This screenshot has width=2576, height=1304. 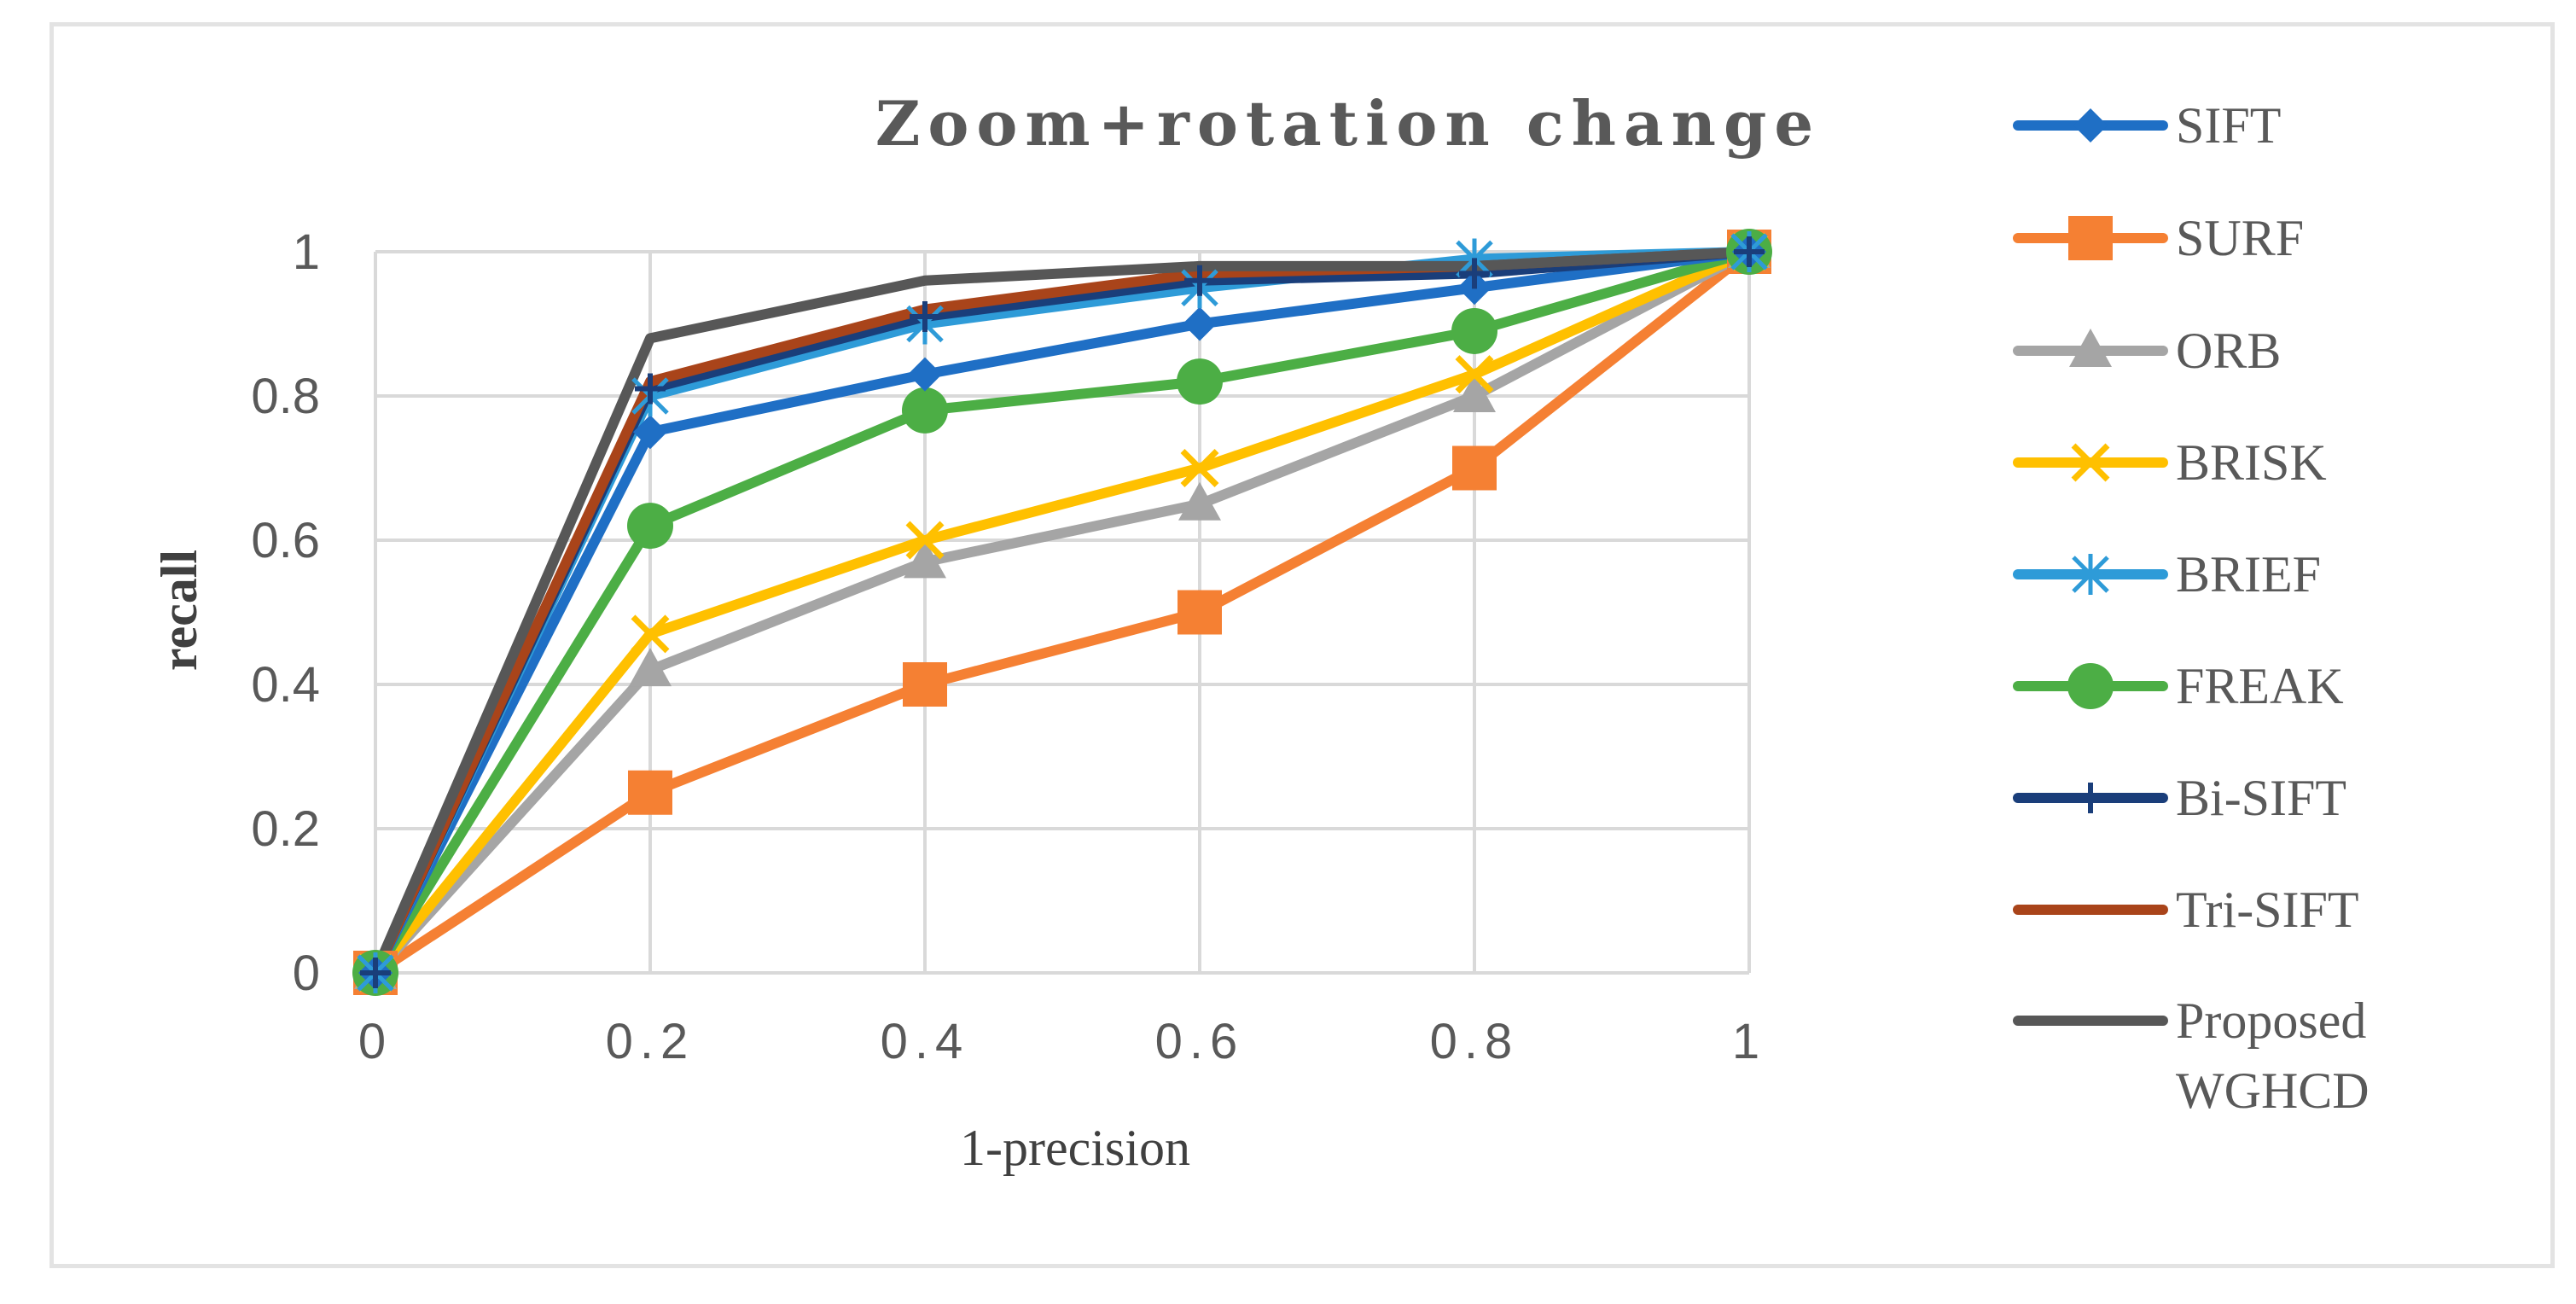 I want to click on x-tick-labels: 0 0.2 0.4 0.6 0.8 1, so click(x=1058, y=1041).